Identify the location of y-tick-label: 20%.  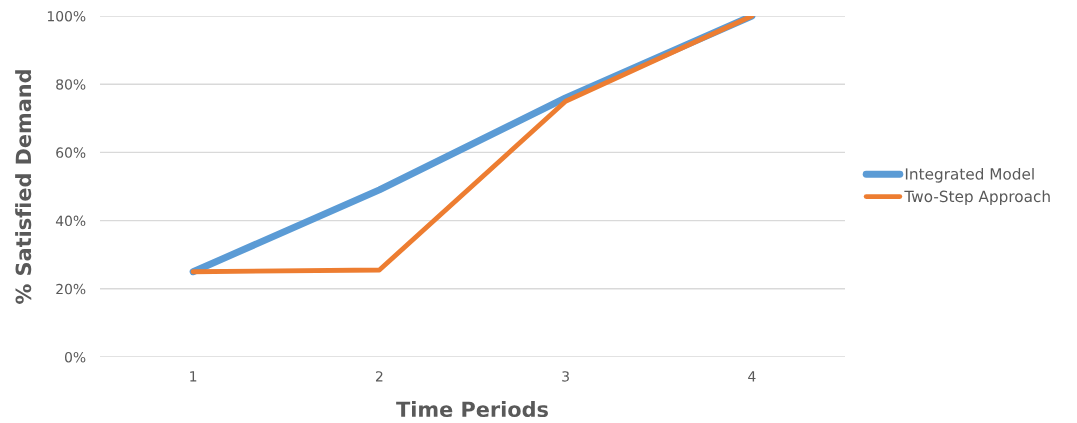
(71, 289).